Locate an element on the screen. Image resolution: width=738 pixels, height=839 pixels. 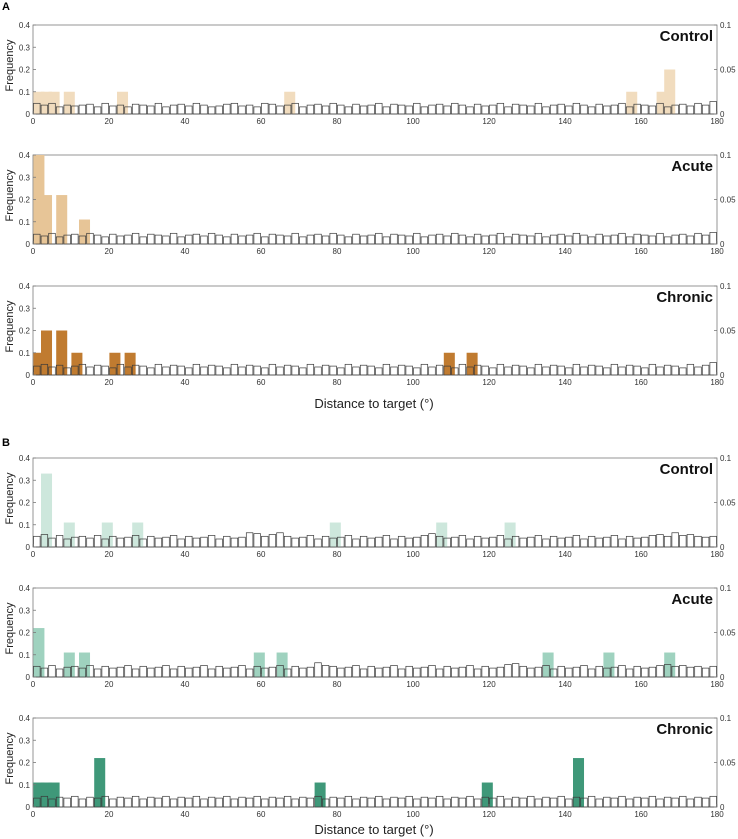
panel-a-x-axis-title: Distance to target (°) is located at coordinates (373, 403).